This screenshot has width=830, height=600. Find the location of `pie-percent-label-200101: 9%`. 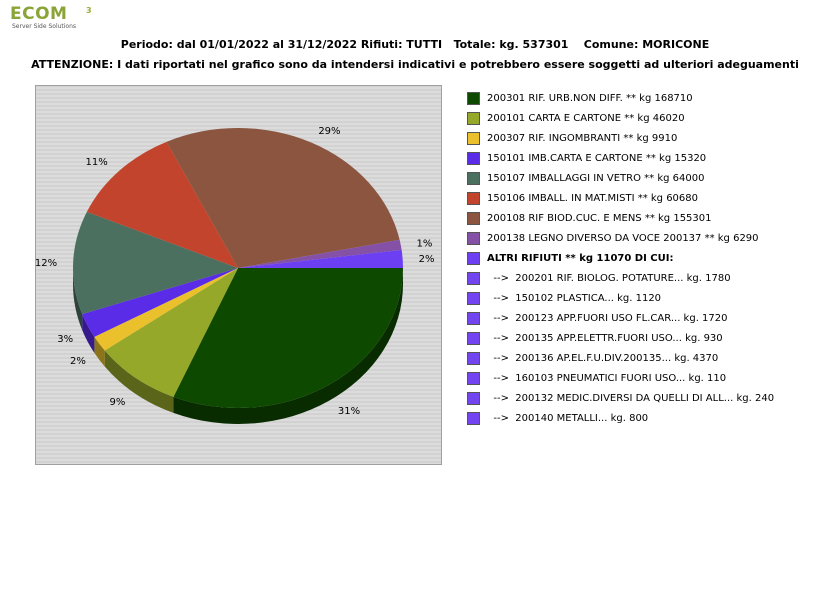

pie-percent-label-200101: 9% is located at coordinates (118, 402).